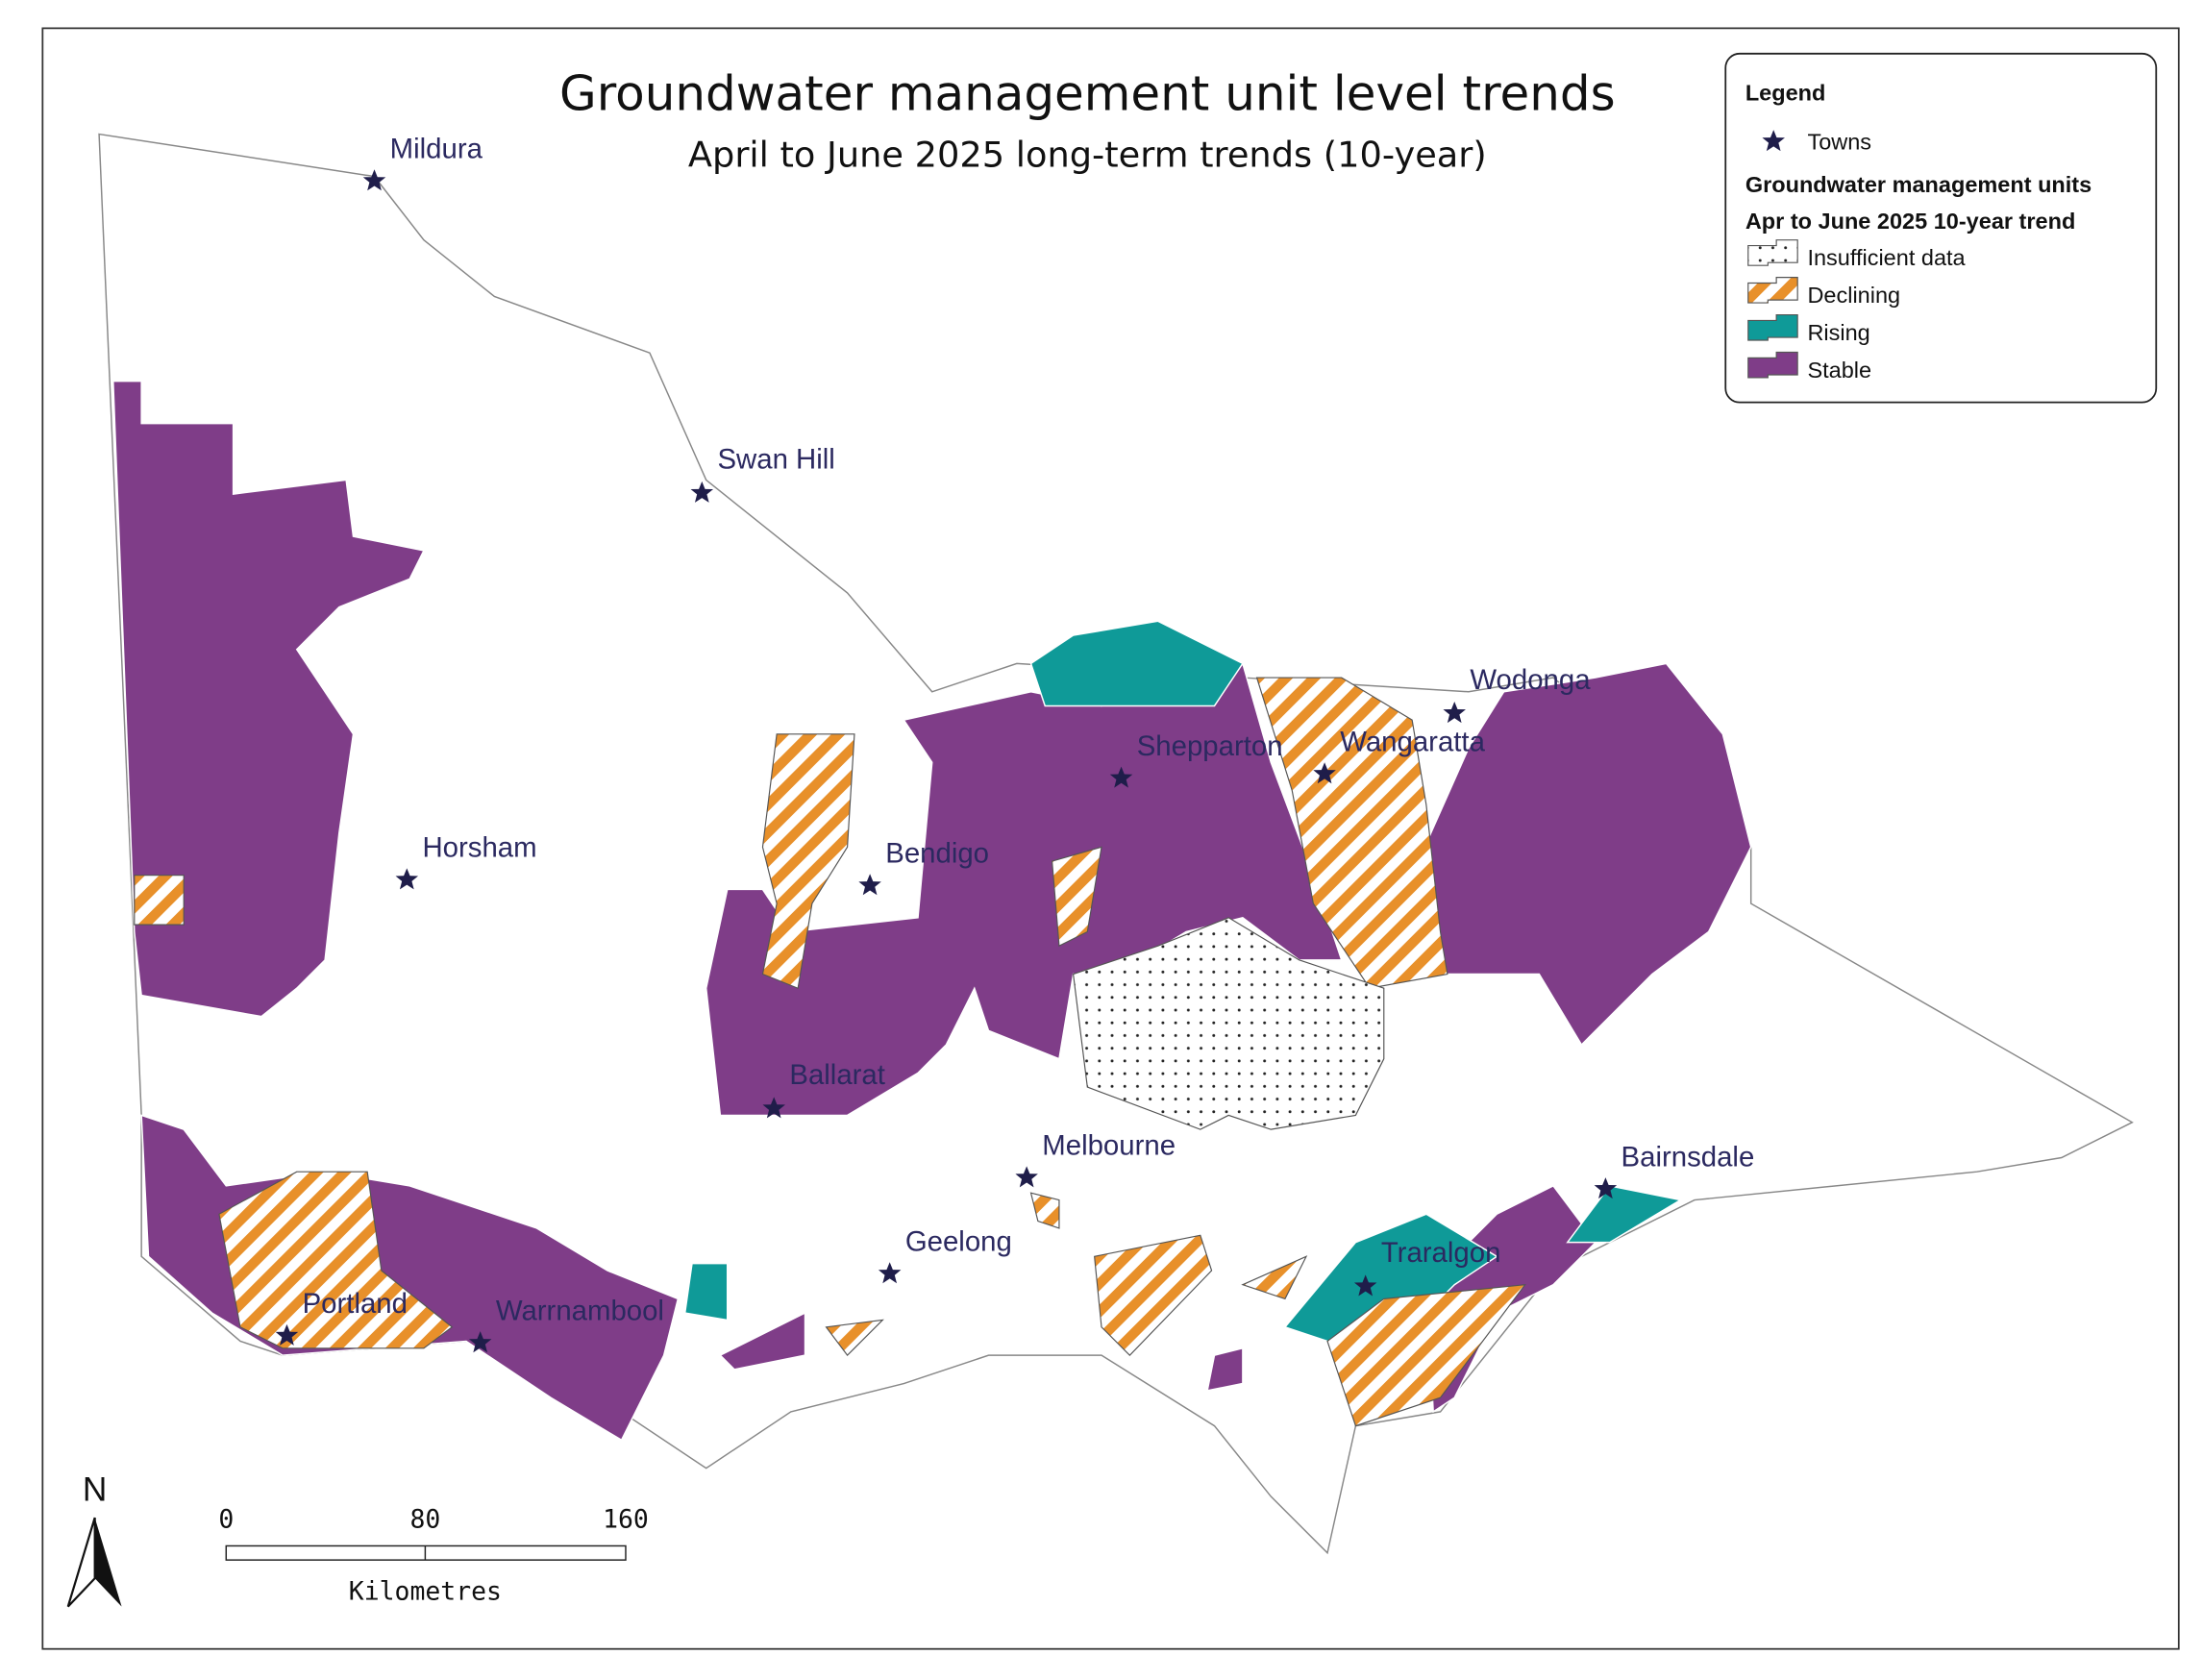 This screenshot has width=2203, height=1680. Describe the element at coordinates (426, 1591) in the screenshot. I see `scale-unit: Kilometres` at that location.